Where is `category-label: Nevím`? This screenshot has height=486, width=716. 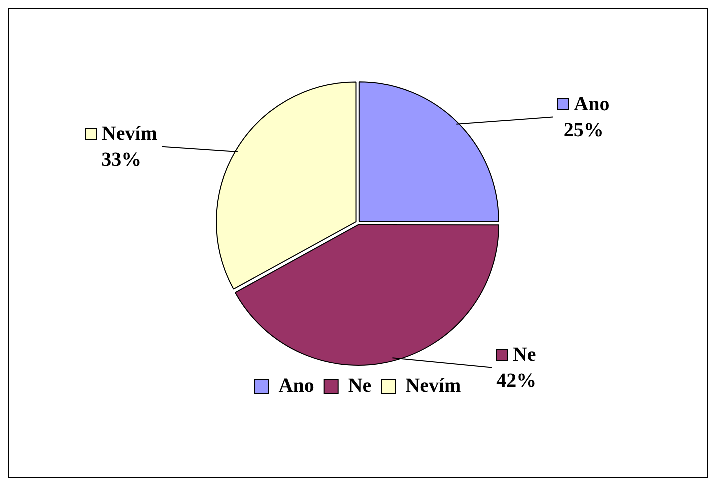
category-label: Nevím is located at coordinates (434, 386).